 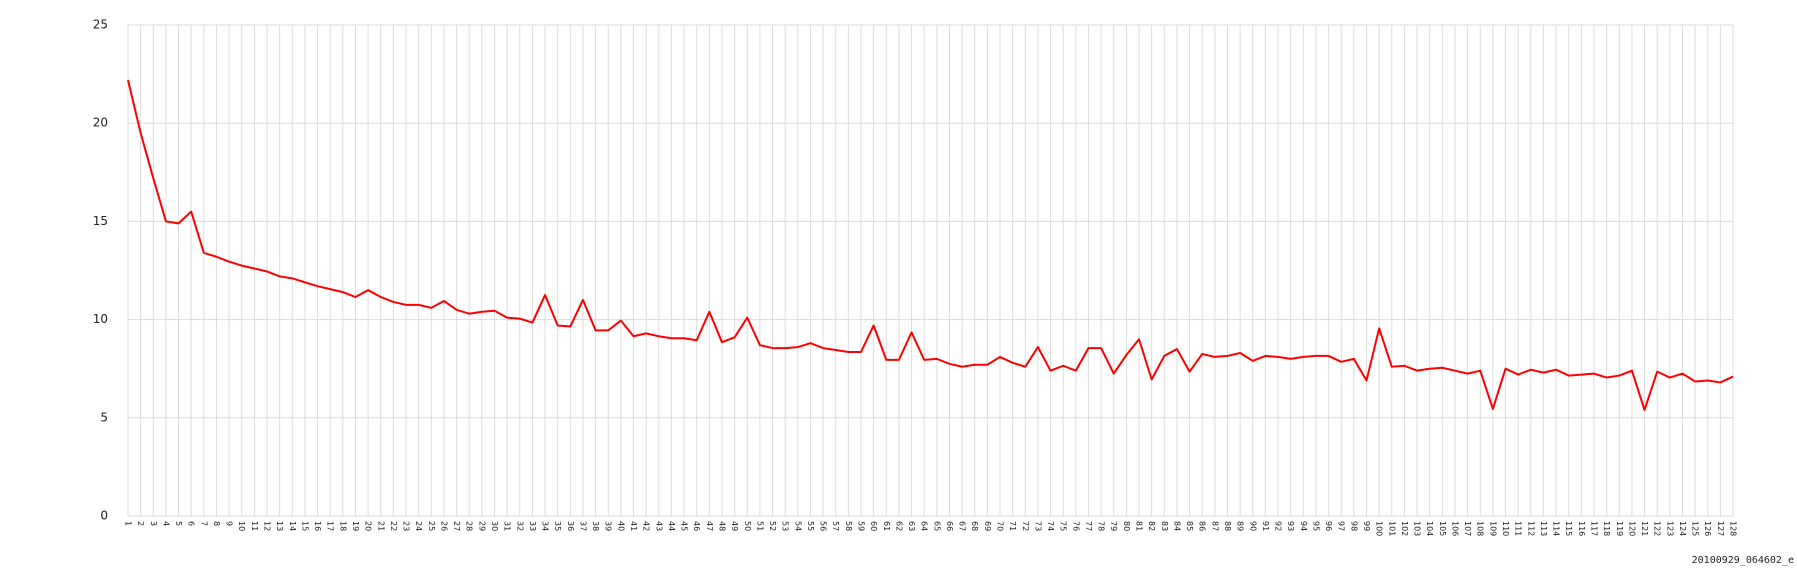 What do you see at coordinates (1644, 528) in the screenshot?
I see `x-tick-label: 121` at bounding box center [1644, 528].